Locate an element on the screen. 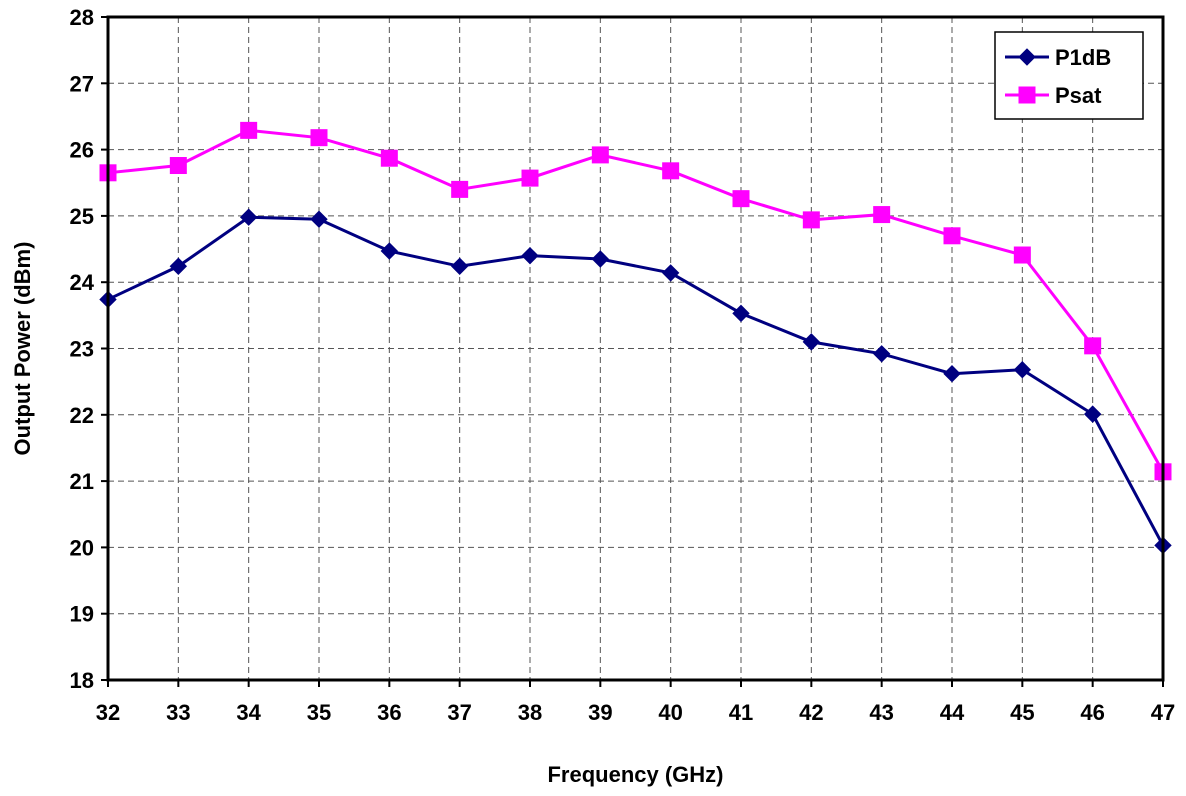  x-tick-label: 34 is located at coordinates (248, 712).